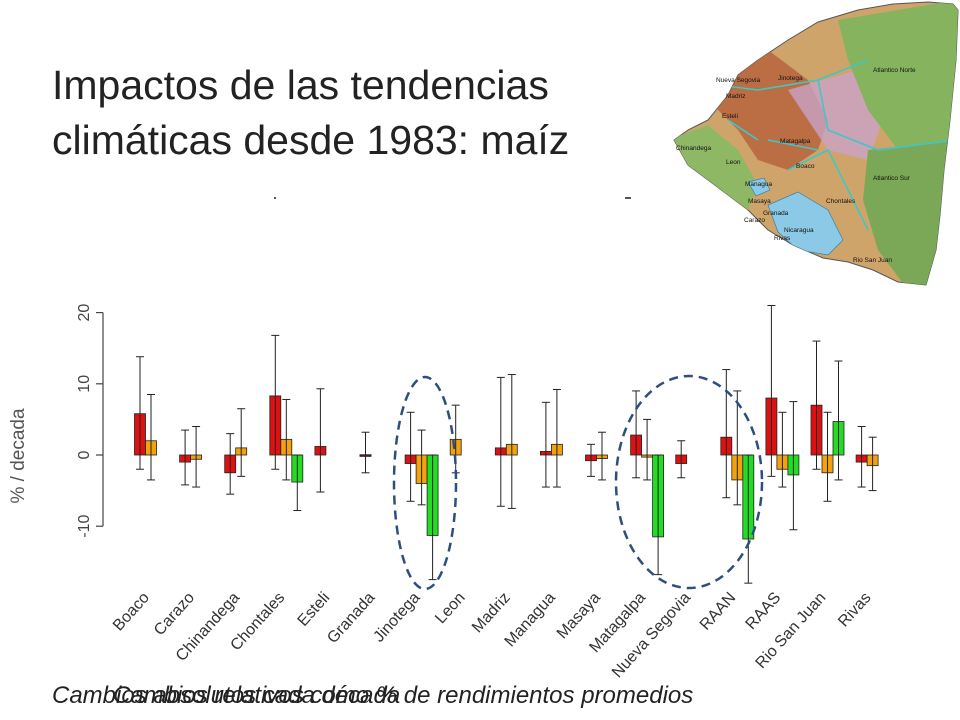 This screenshot has height=720, width=960. Describe the element at coordinates (892, 178) in the screenshot. I see `map-label: Atlantico Sur` at that location.